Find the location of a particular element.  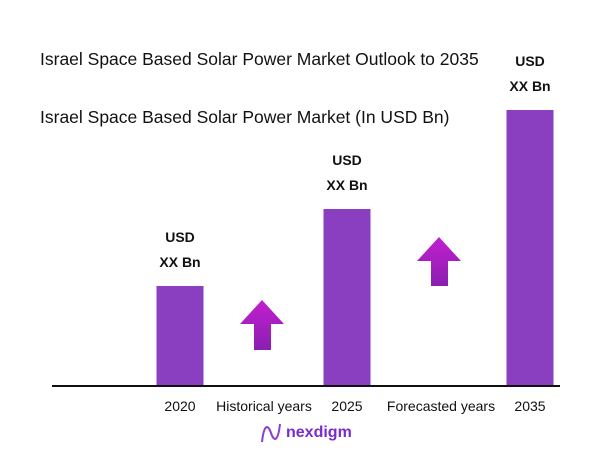

bar-2025 is located at coordinates (347, 297).